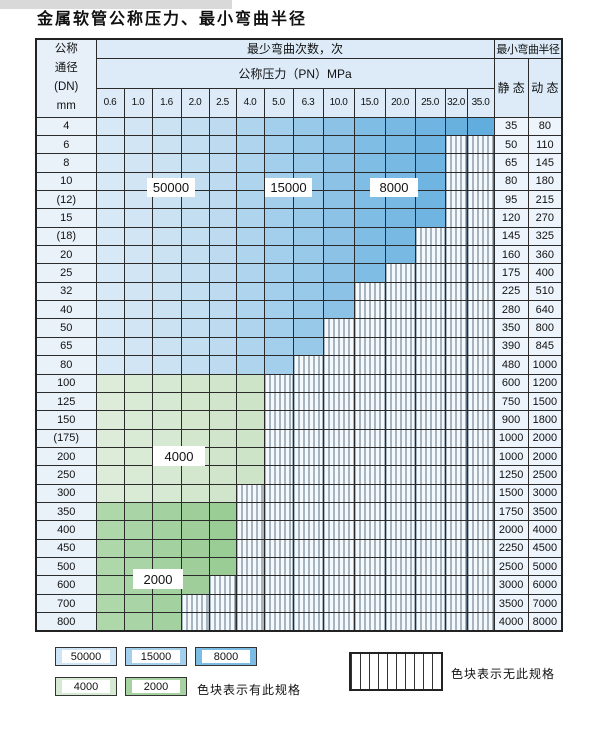  I want to click on dynamic-radius-cell: 110, so click(545, 144).